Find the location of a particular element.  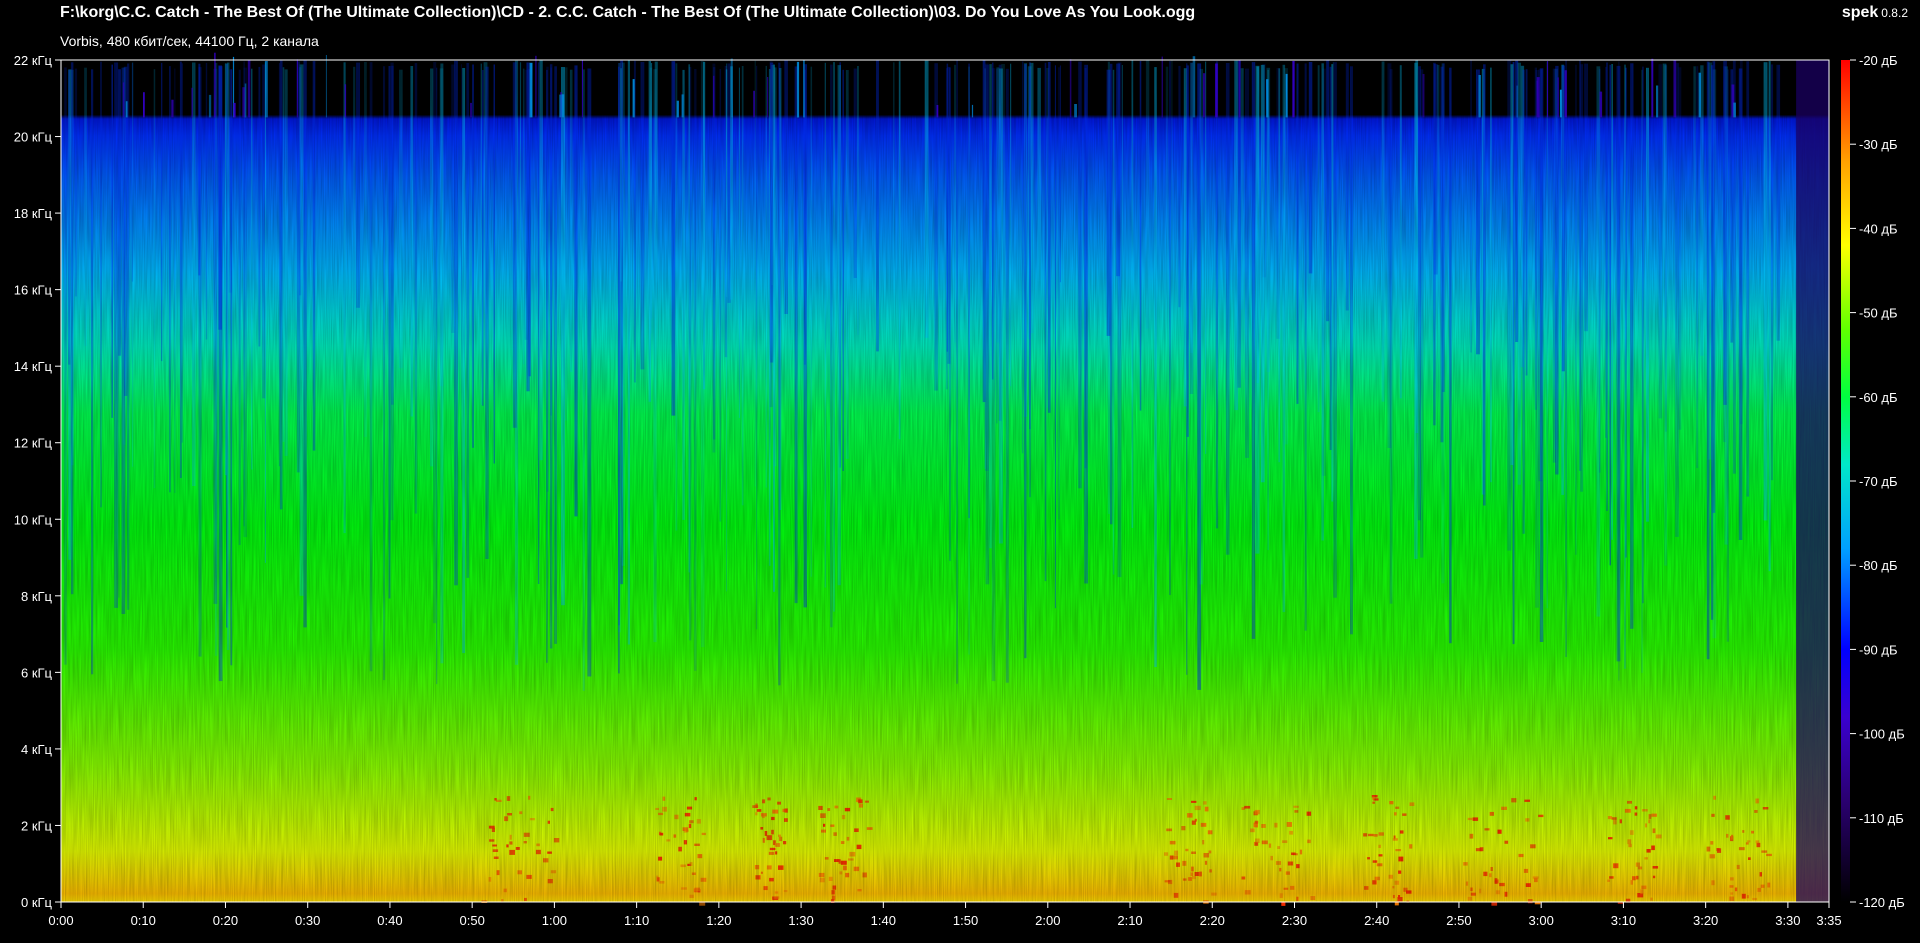

y-tick-label: 6 кГц is located at coordinates (37, 672).